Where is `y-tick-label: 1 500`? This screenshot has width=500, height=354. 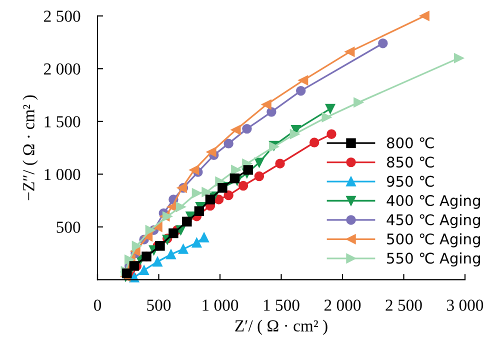
y-tick-label: 1 500 is located at coordinates (62, 122).